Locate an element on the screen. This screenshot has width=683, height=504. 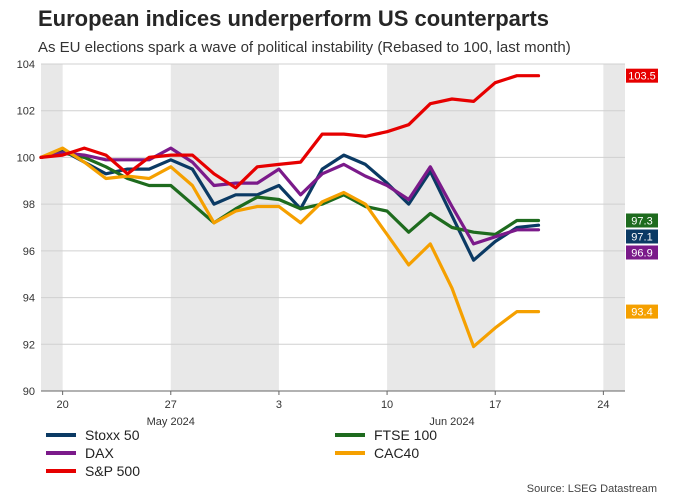
y-tick-label: 94 is located at coordinates (29, 299).